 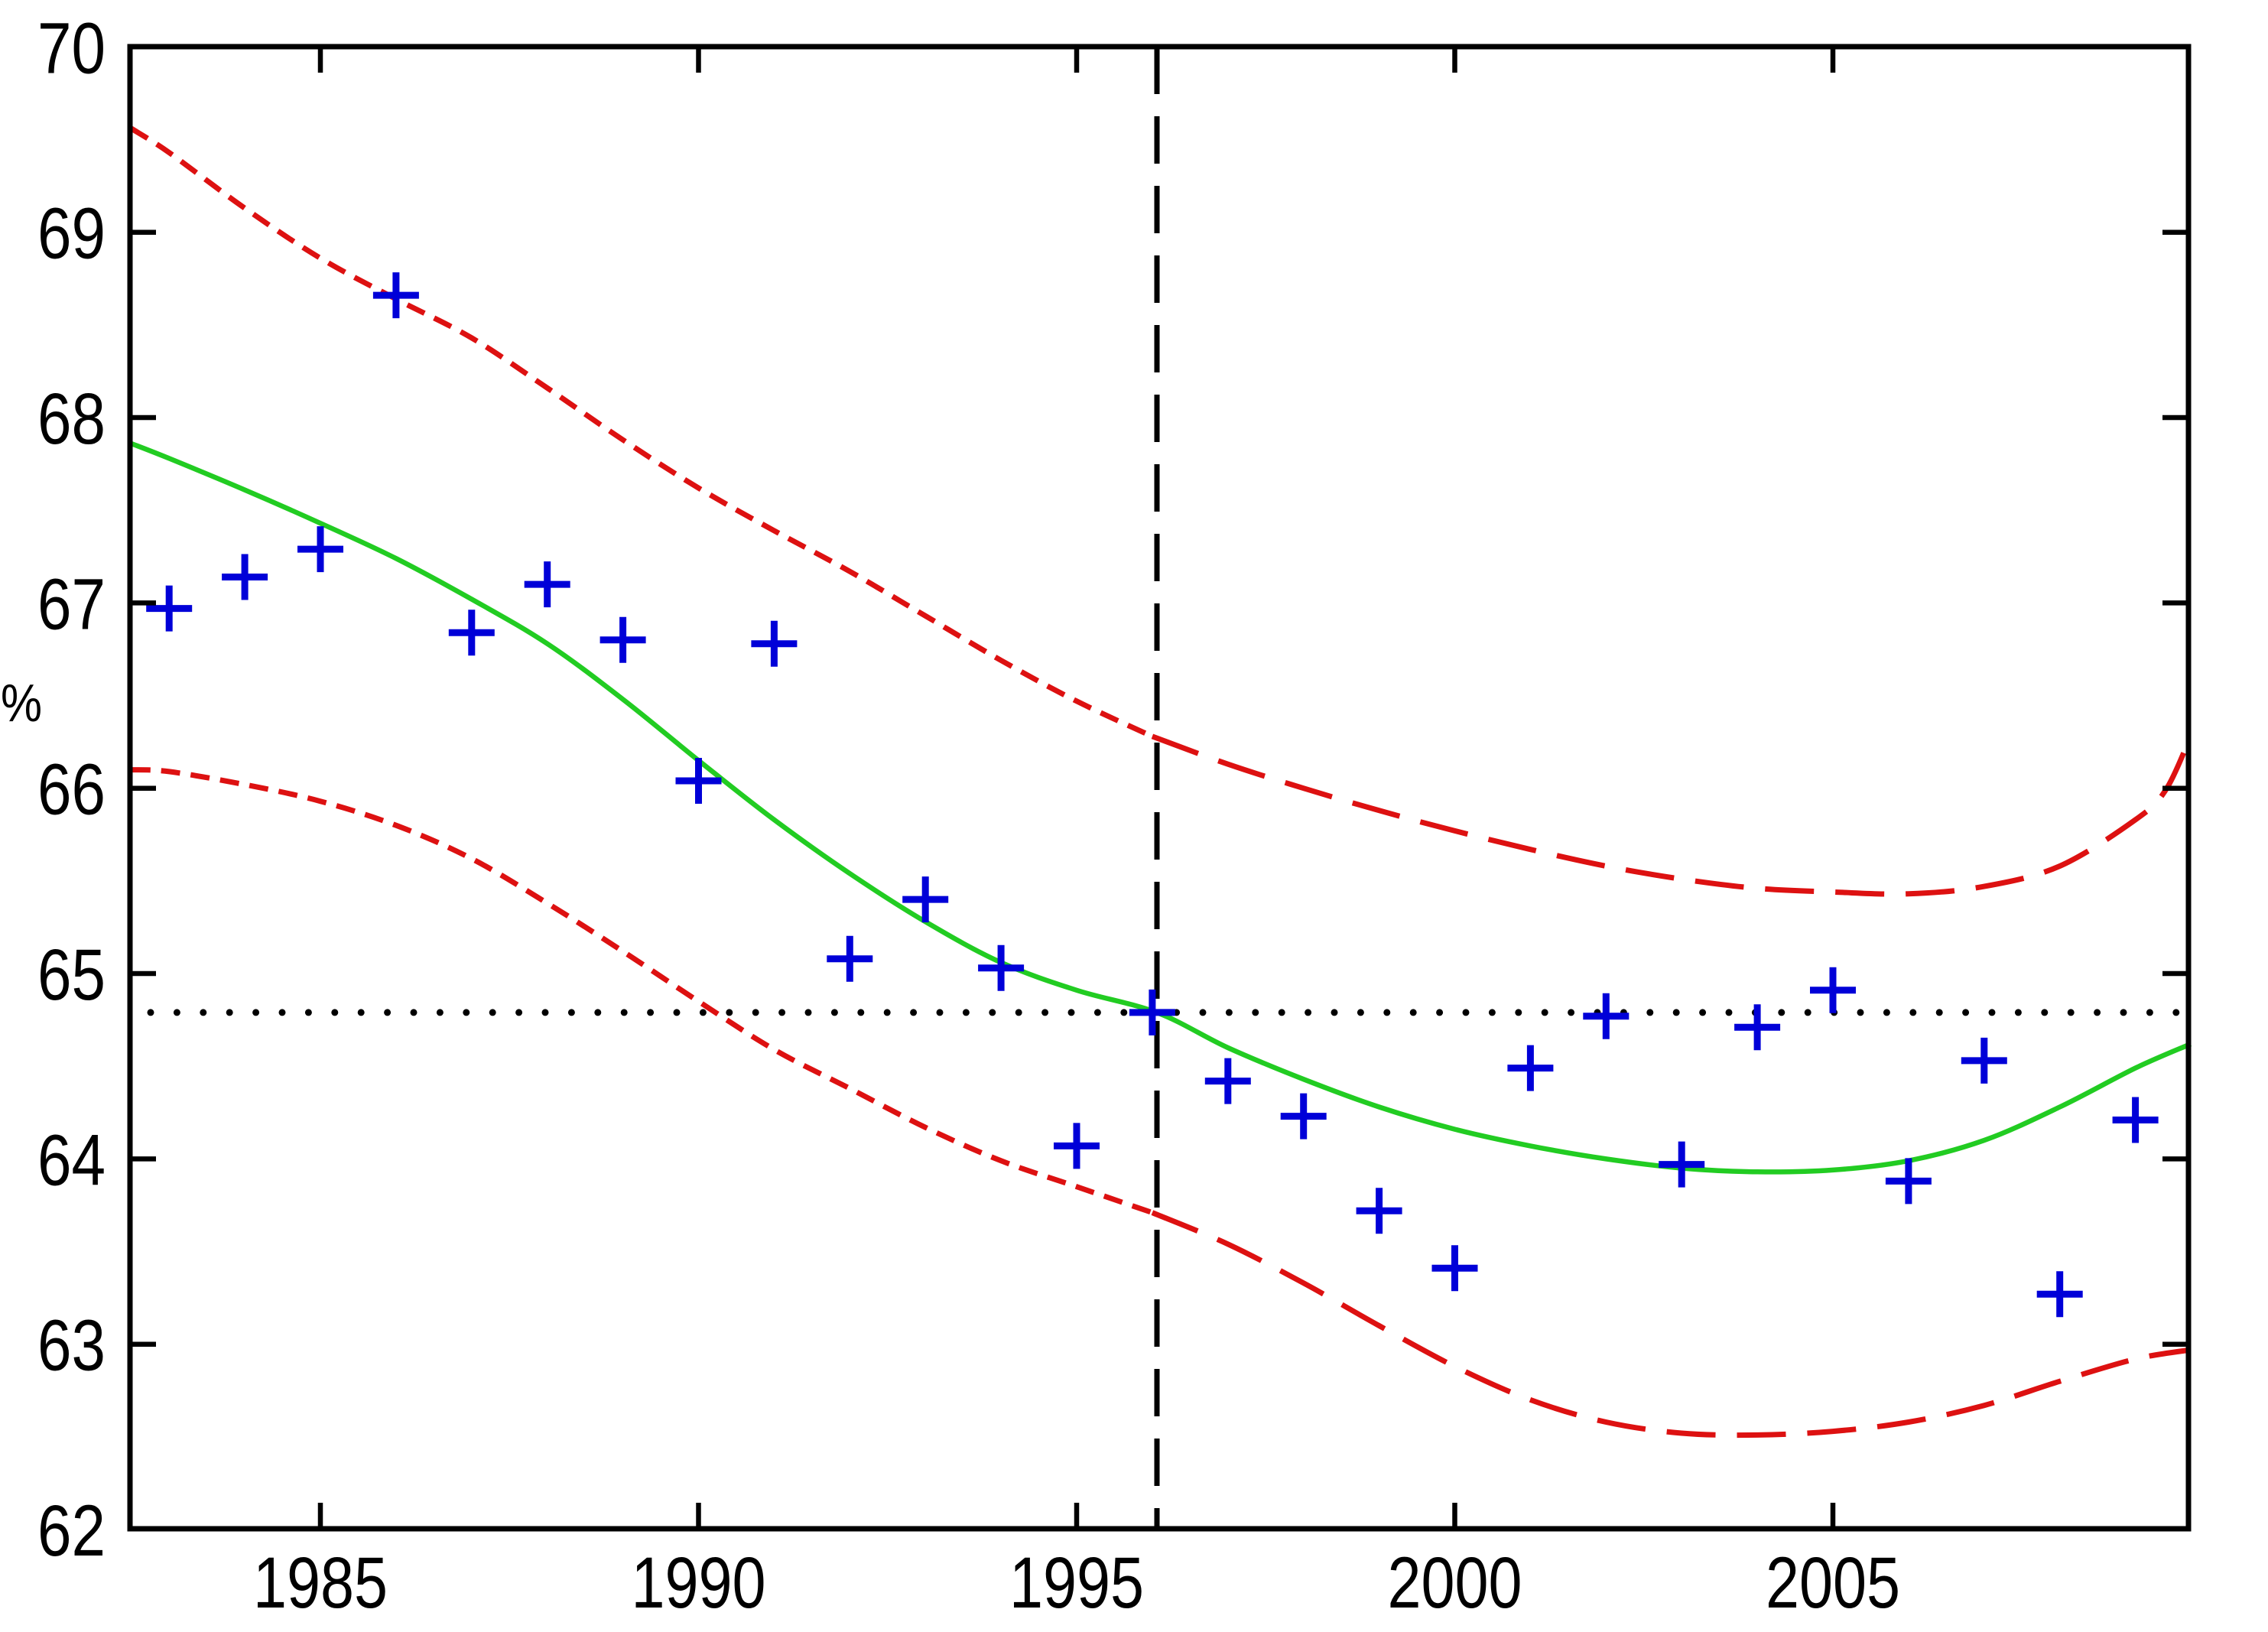 I want to click on svg-text: 68, so click(x=71, y=420).